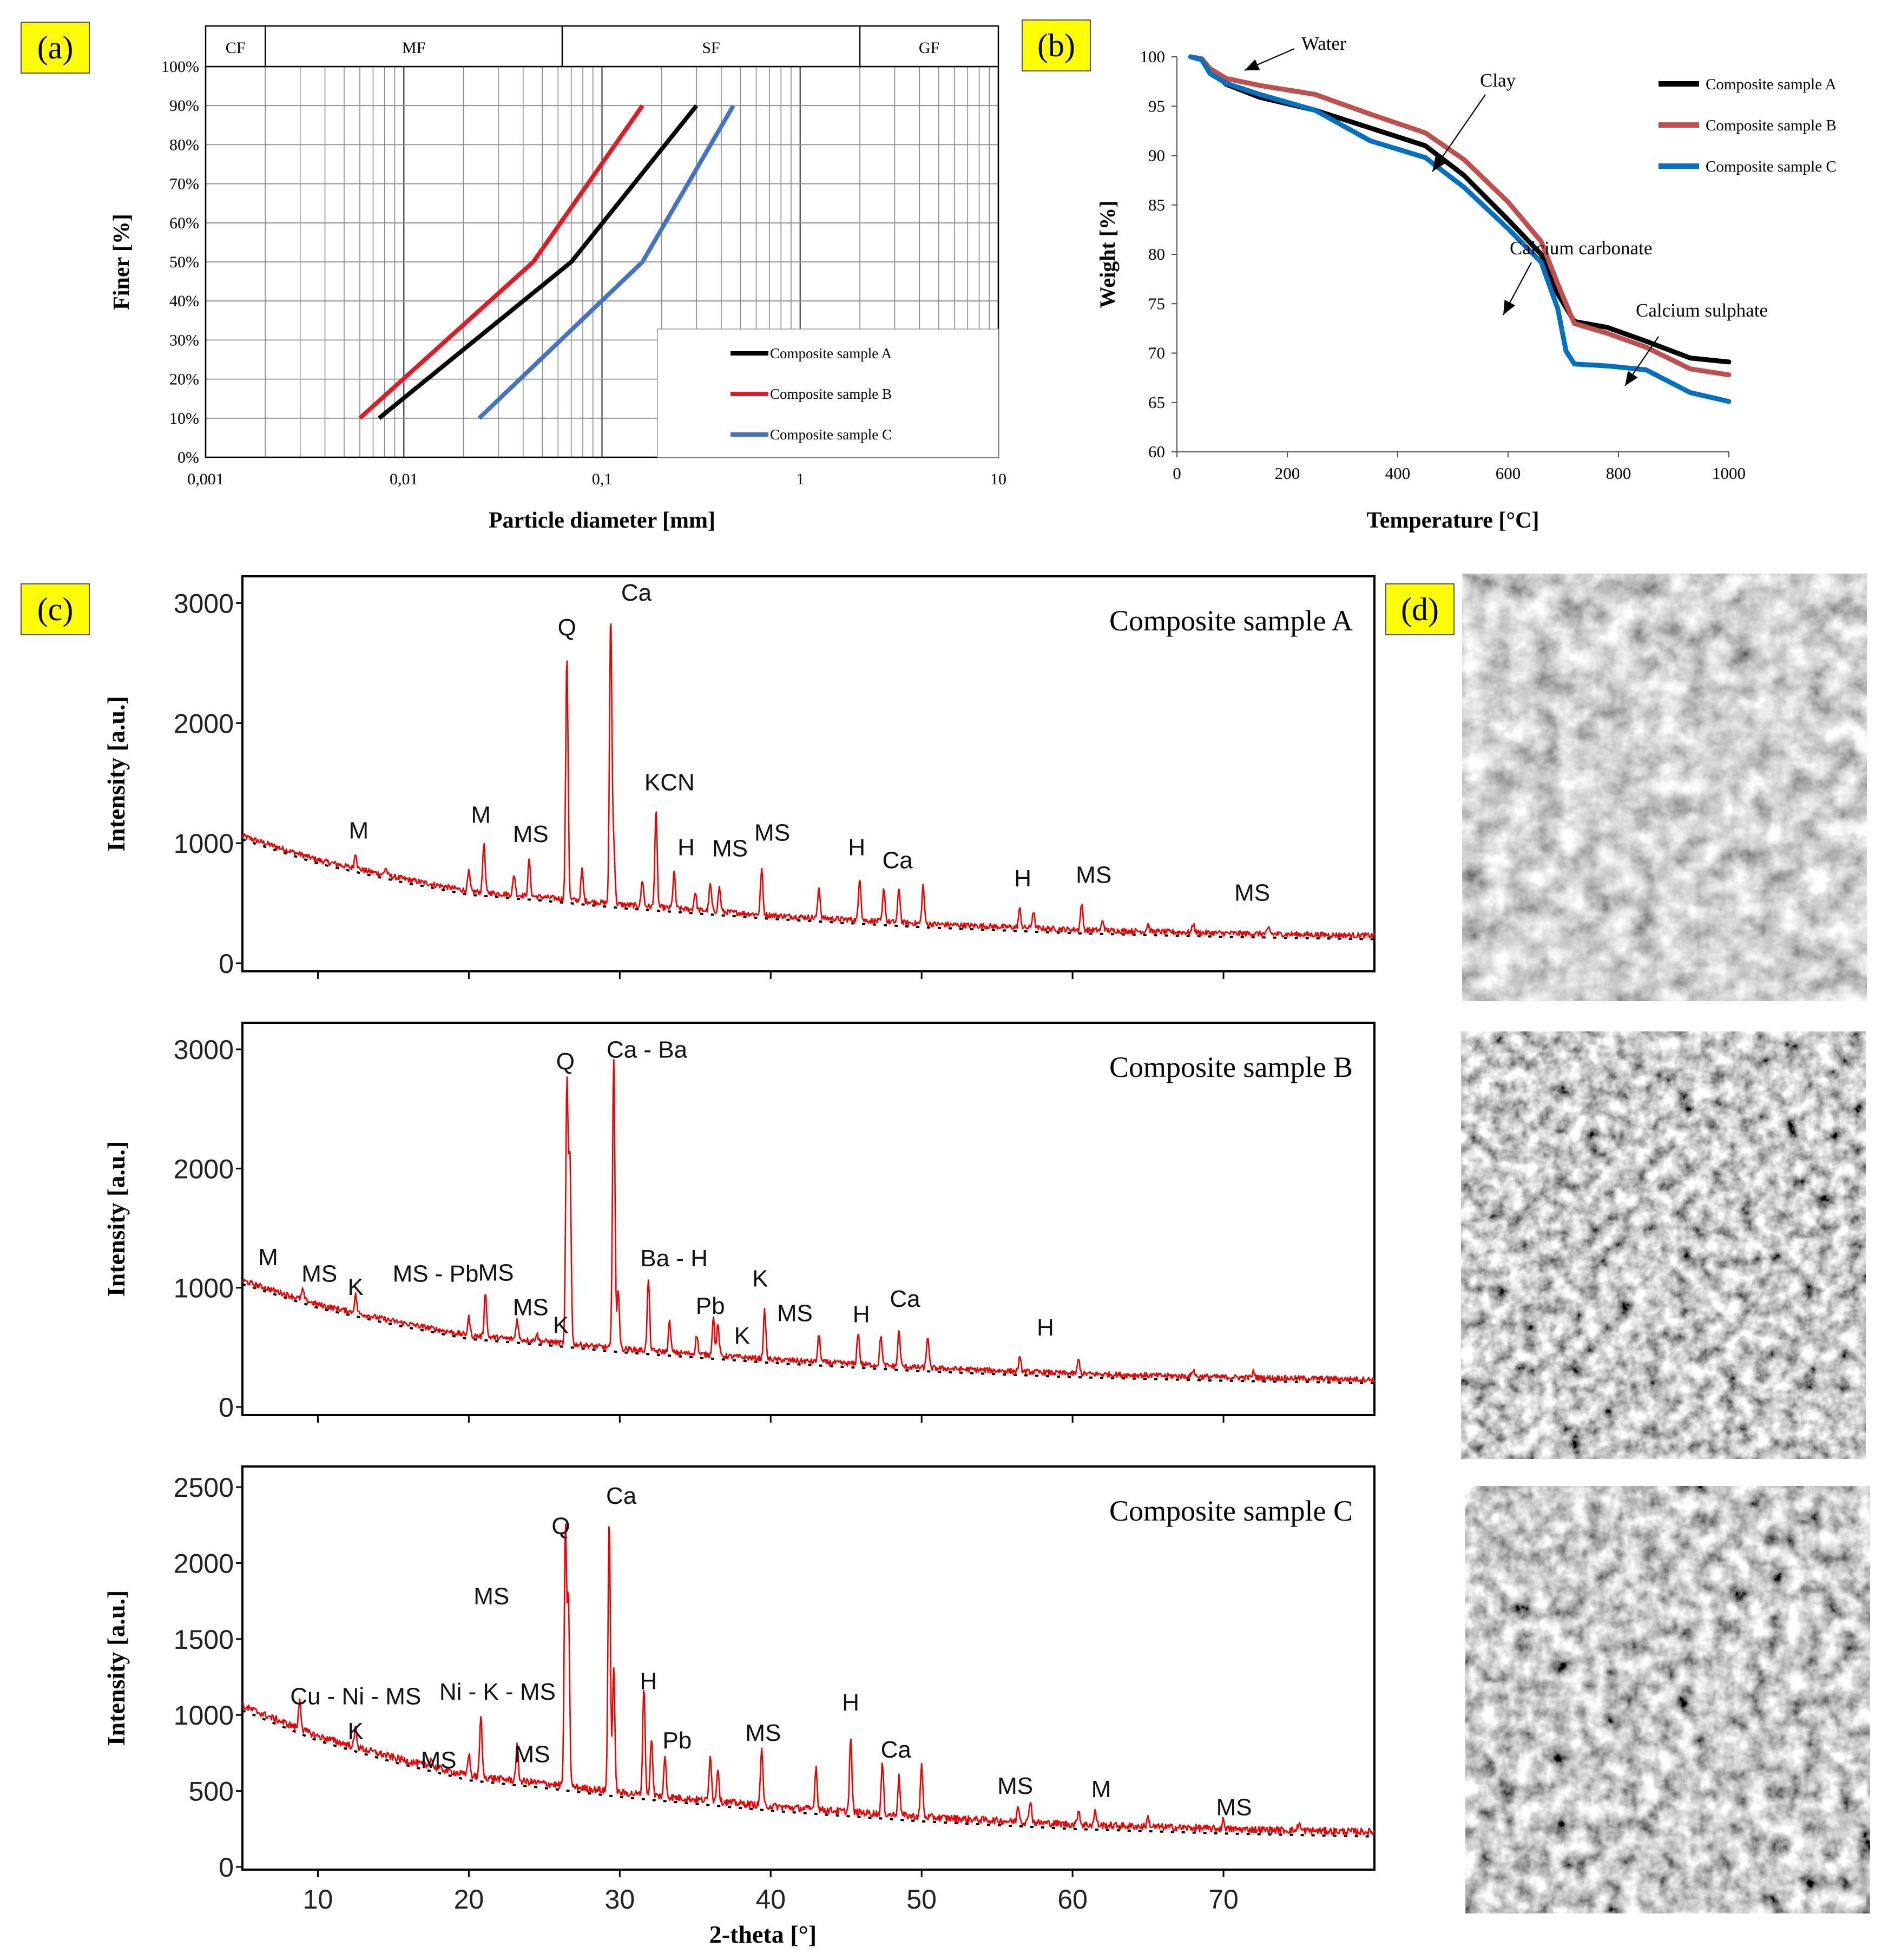 The image size is (1882, 1960). Describe the element at coordinates (1509, 473) in the screenshot. I see `x-tick-label: 600` at that location.